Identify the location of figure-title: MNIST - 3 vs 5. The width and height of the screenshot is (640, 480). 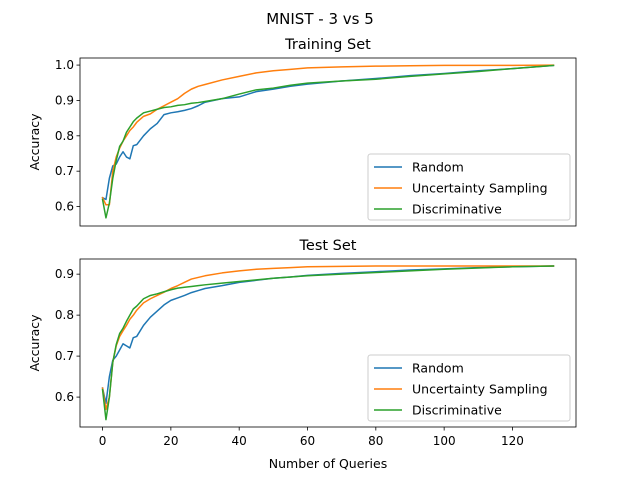
(320, 19).